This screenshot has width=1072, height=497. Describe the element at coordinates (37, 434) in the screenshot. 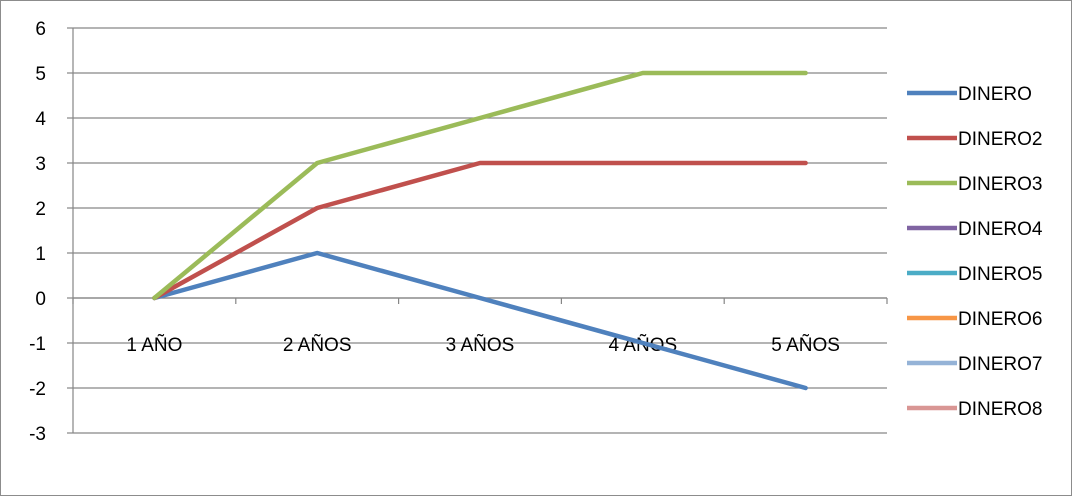

I see `y-tick-label: -3` at that location.